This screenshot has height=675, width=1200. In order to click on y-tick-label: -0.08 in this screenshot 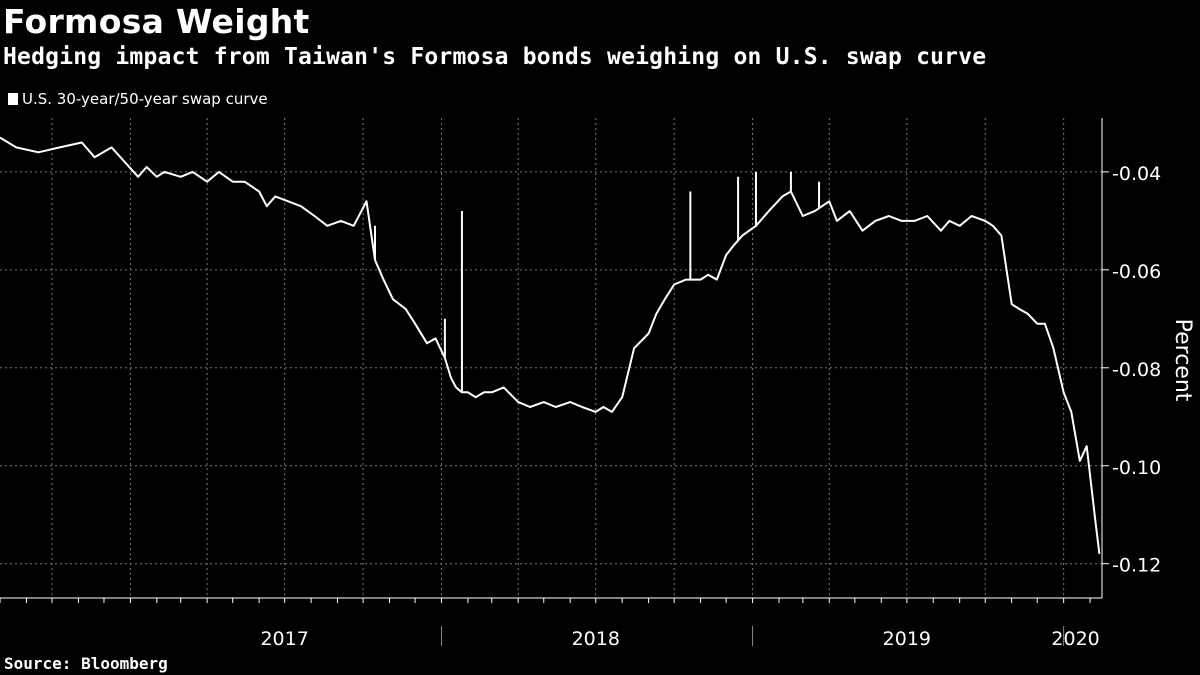, I will do `click(1136, 370)`.